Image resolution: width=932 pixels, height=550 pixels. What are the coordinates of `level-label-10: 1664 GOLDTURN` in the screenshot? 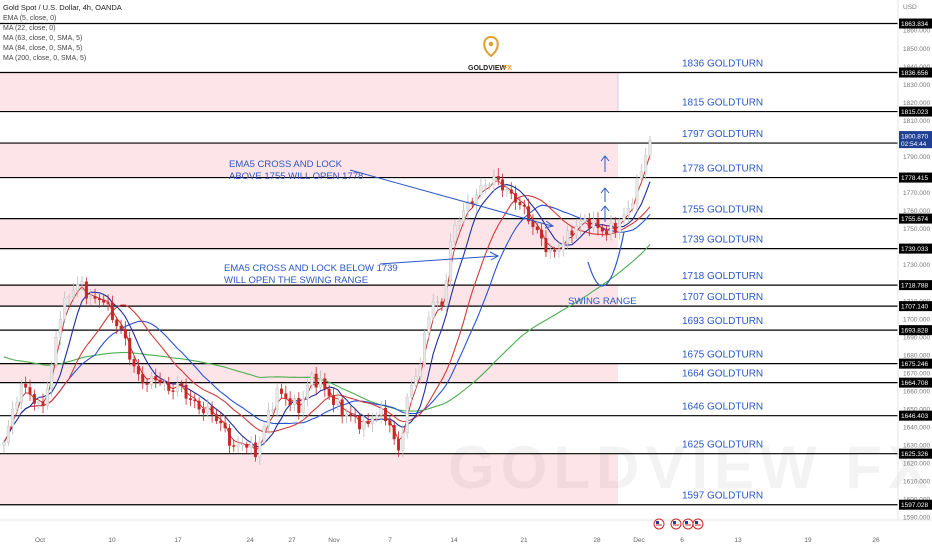 It's located at (722, 374).